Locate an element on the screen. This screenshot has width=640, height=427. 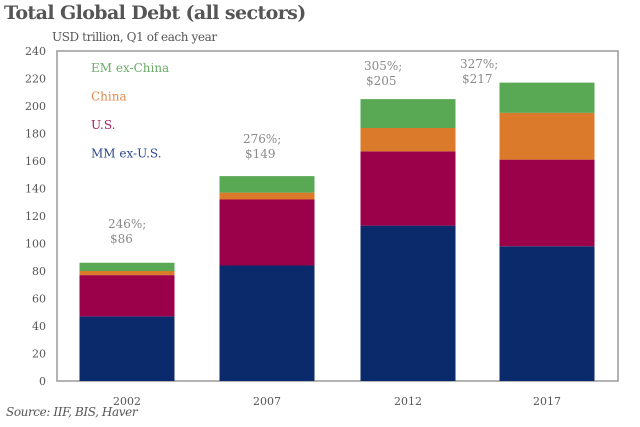
y-axis-ticks: 0 20 40 60 80 100 120 140 160 180 200 220 240 is located at coordinates (35, 216).